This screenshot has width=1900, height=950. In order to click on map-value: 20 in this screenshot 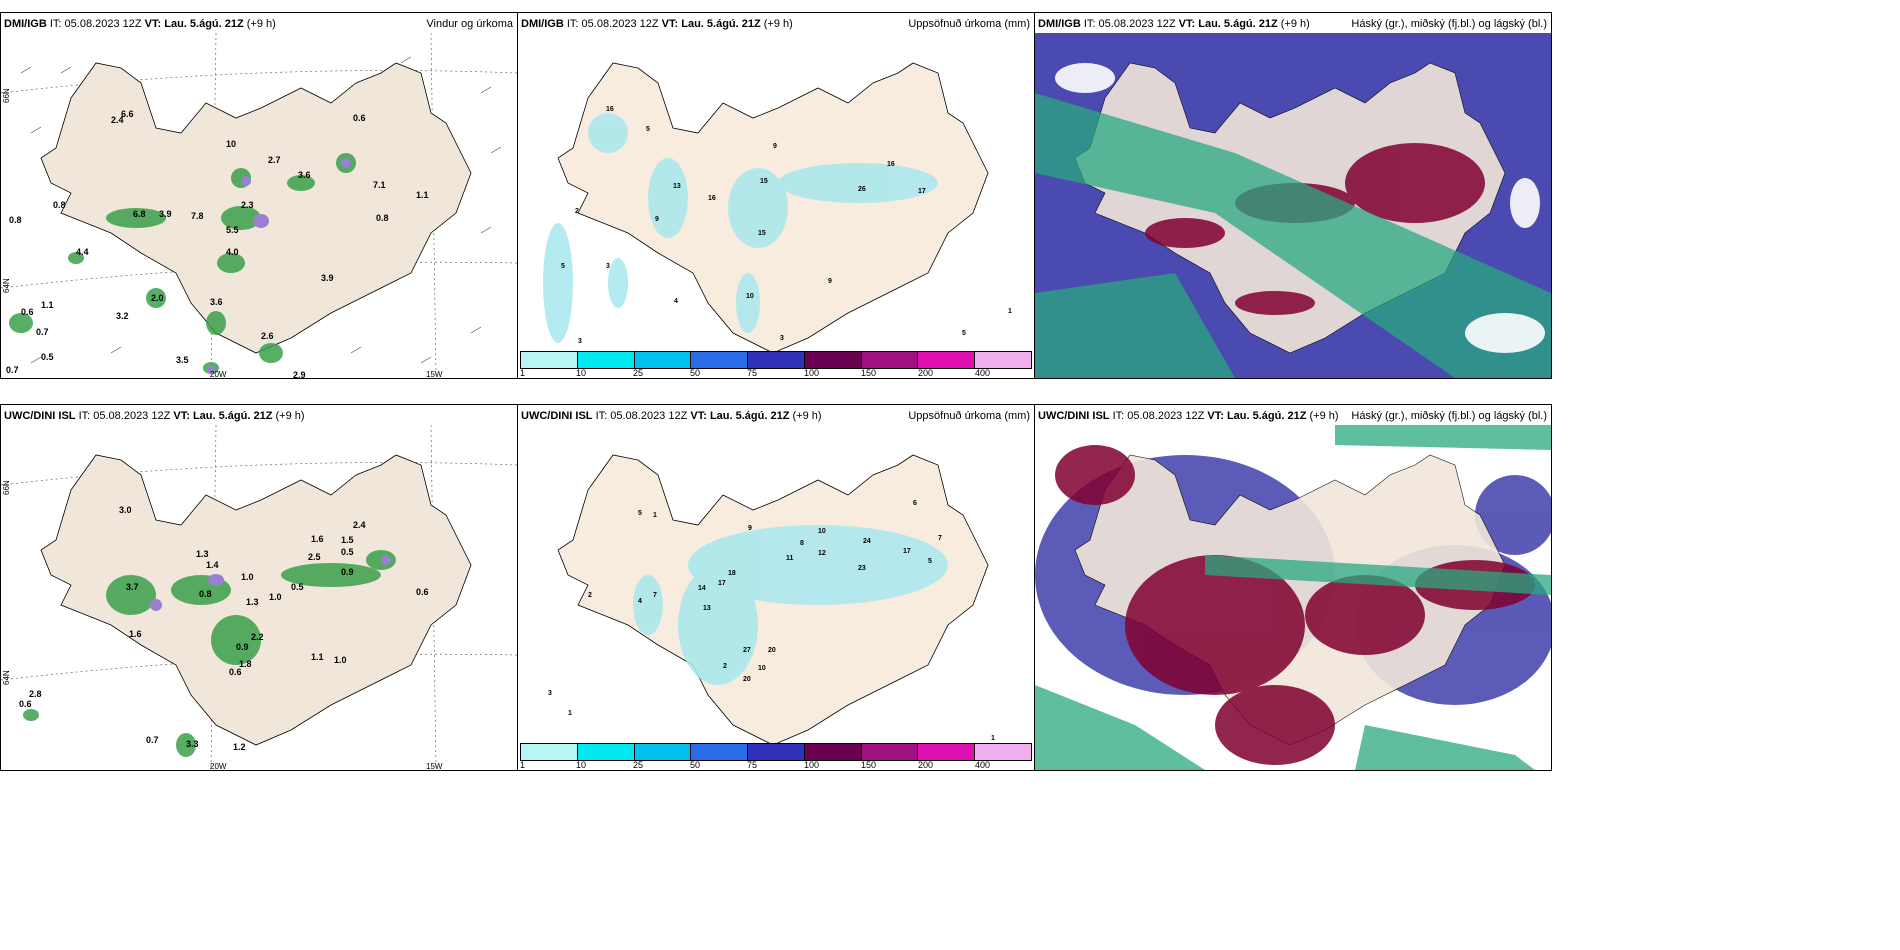, I will do `click(747, 679)`.